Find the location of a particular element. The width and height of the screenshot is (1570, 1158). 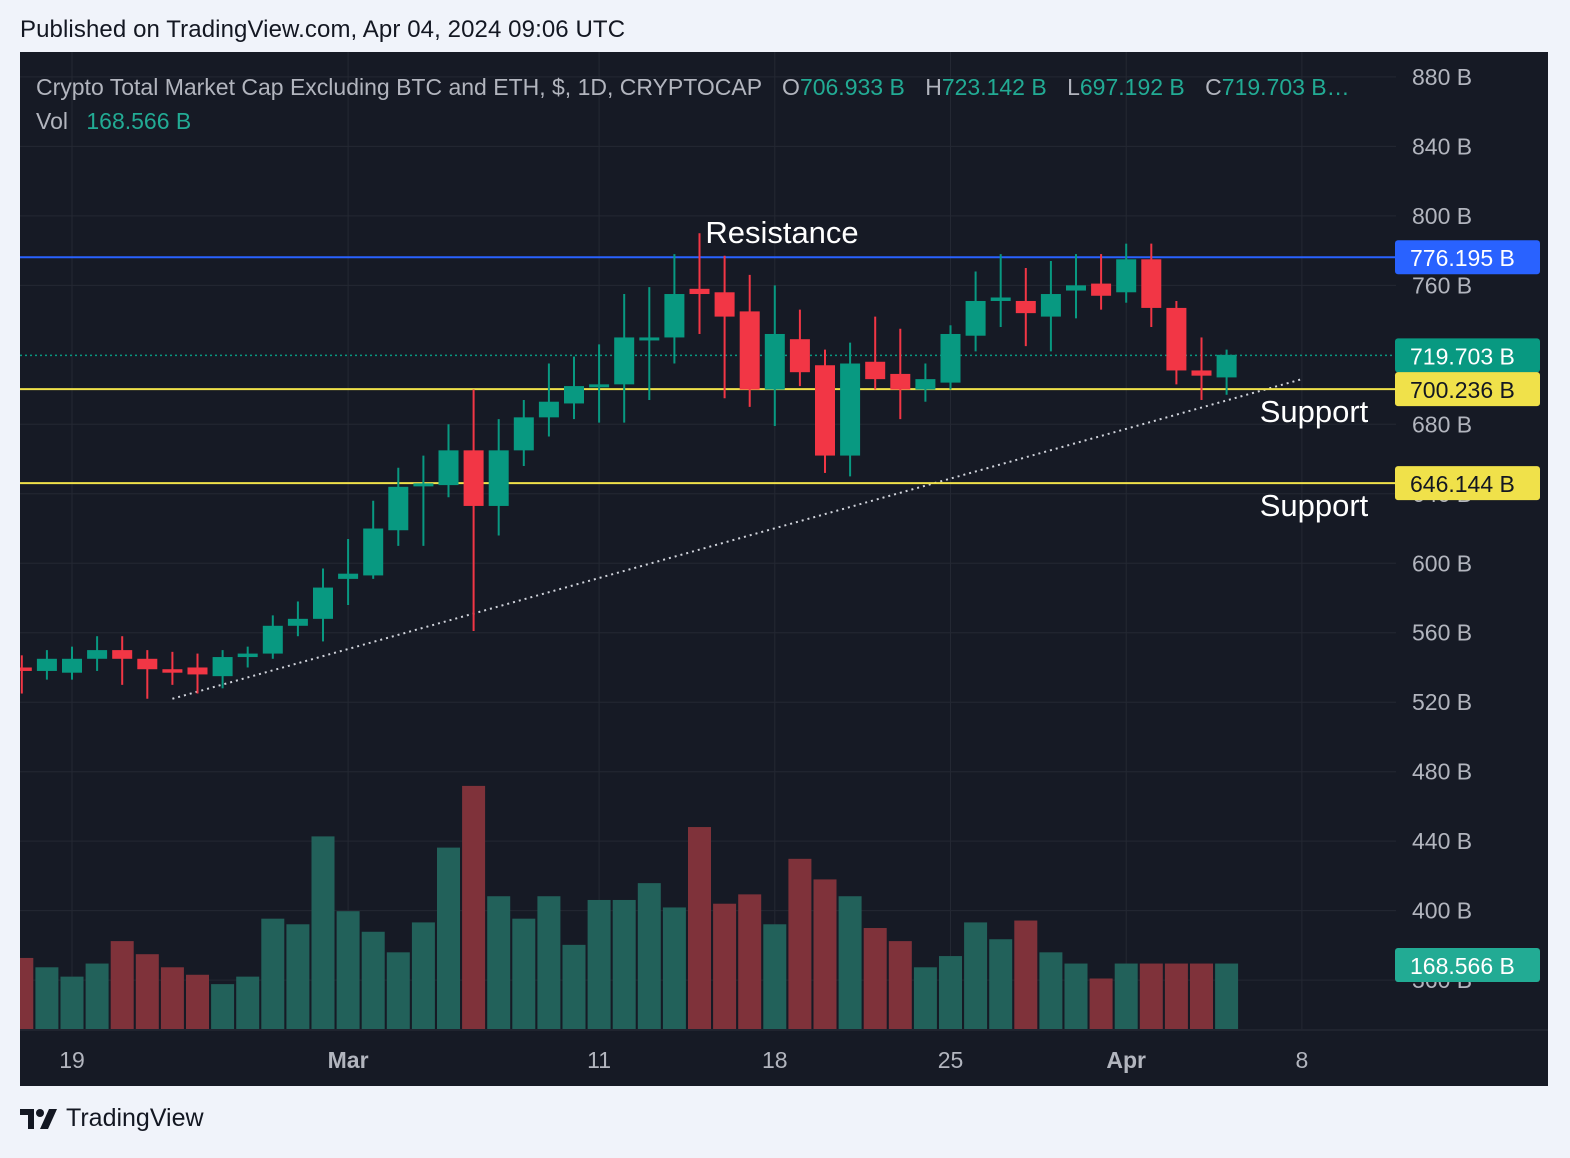

current-price-label-badge is located at coordinates (1467, 355).